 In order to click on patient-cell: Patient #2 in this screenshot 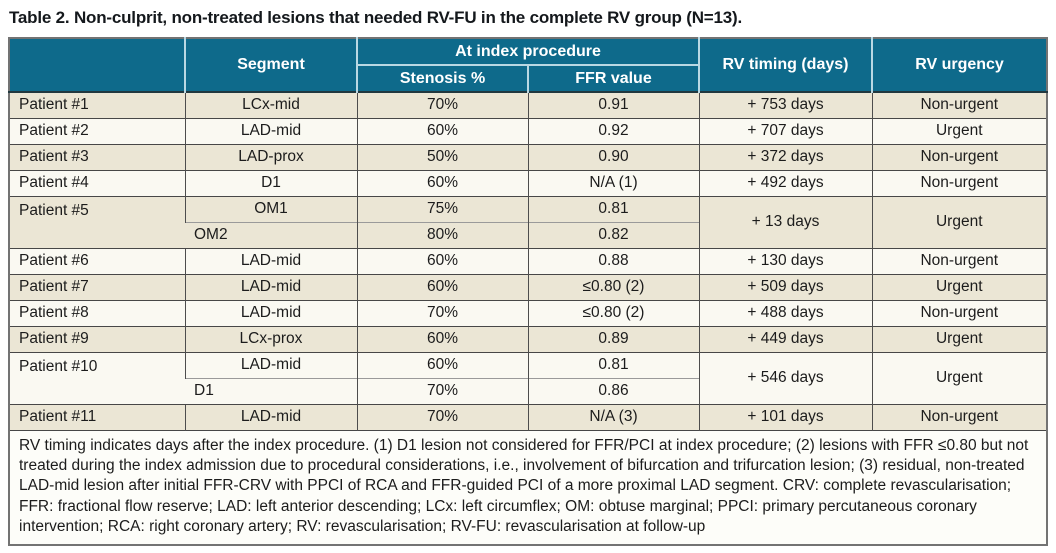, I will do `click(97, 130)`.